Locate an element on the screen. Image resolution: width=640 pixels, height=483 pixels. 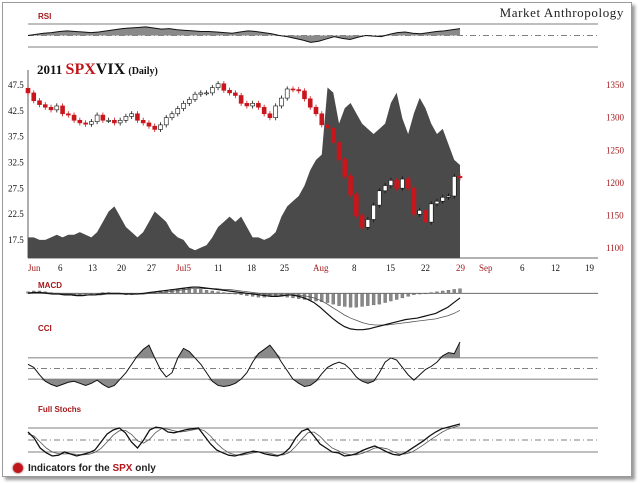
macd-signal-line is located at coordinates (244, 307).